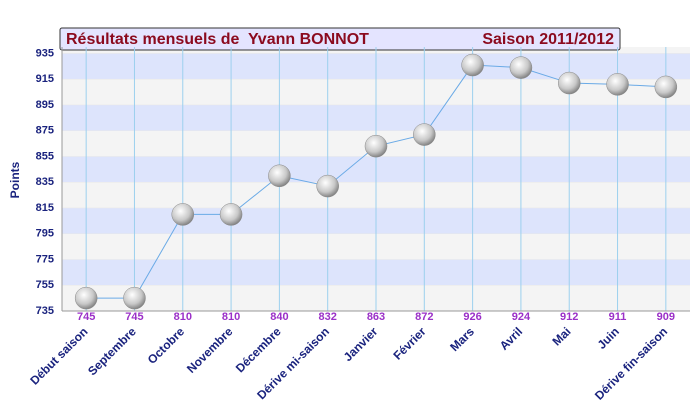 The image size is (700, 420). Describe the element at coordinates (569, 317) in the screenshot. I see `value-label: 912` at that location.